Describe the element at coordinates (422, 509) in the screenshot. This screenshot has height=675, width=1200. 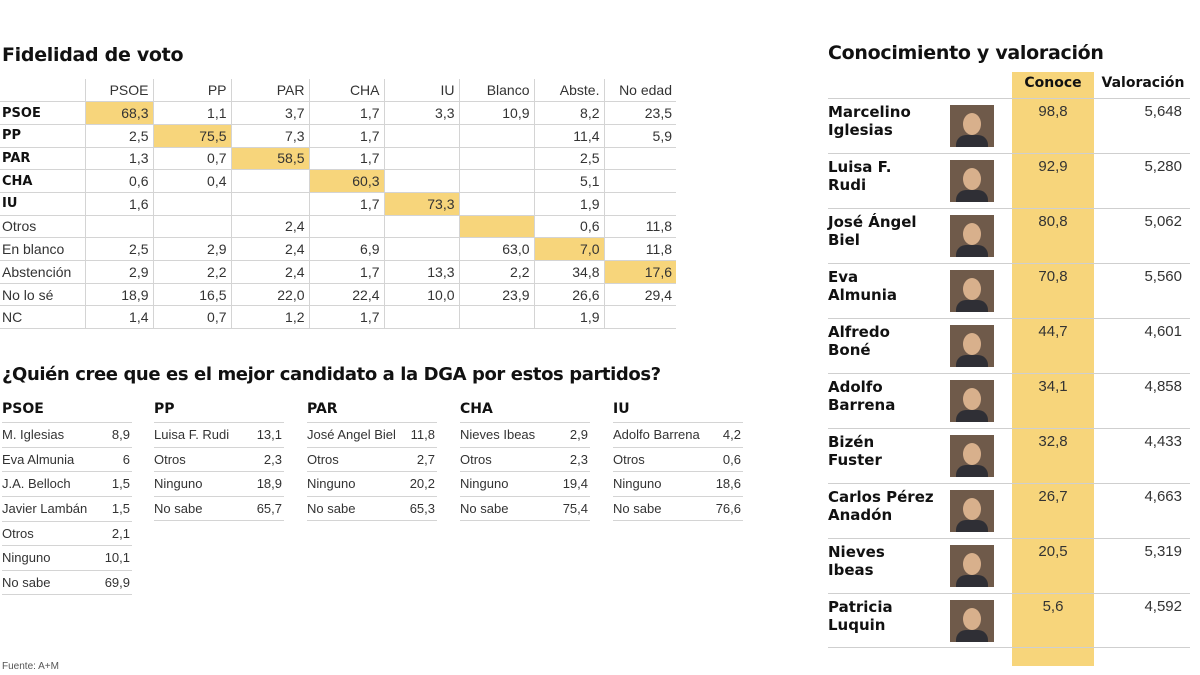
I see `candidate-value: 65,3` at that location.